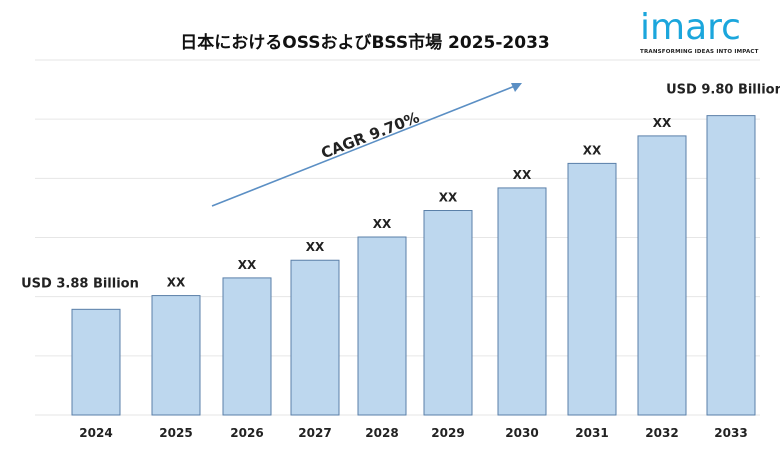  What do you see at coordinates (690, 27) in the screenshot?
I see `logo-word: imarc` at bounding box center [690, 27].